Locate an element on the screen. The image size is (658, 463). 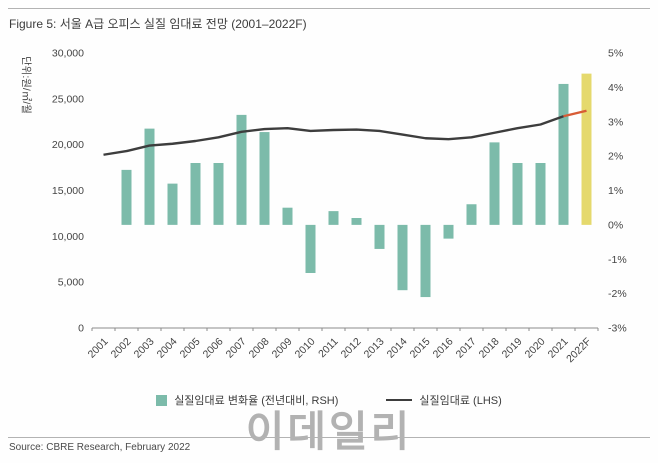
right-axis-tick: -2% is located at coordinates (617, 294).